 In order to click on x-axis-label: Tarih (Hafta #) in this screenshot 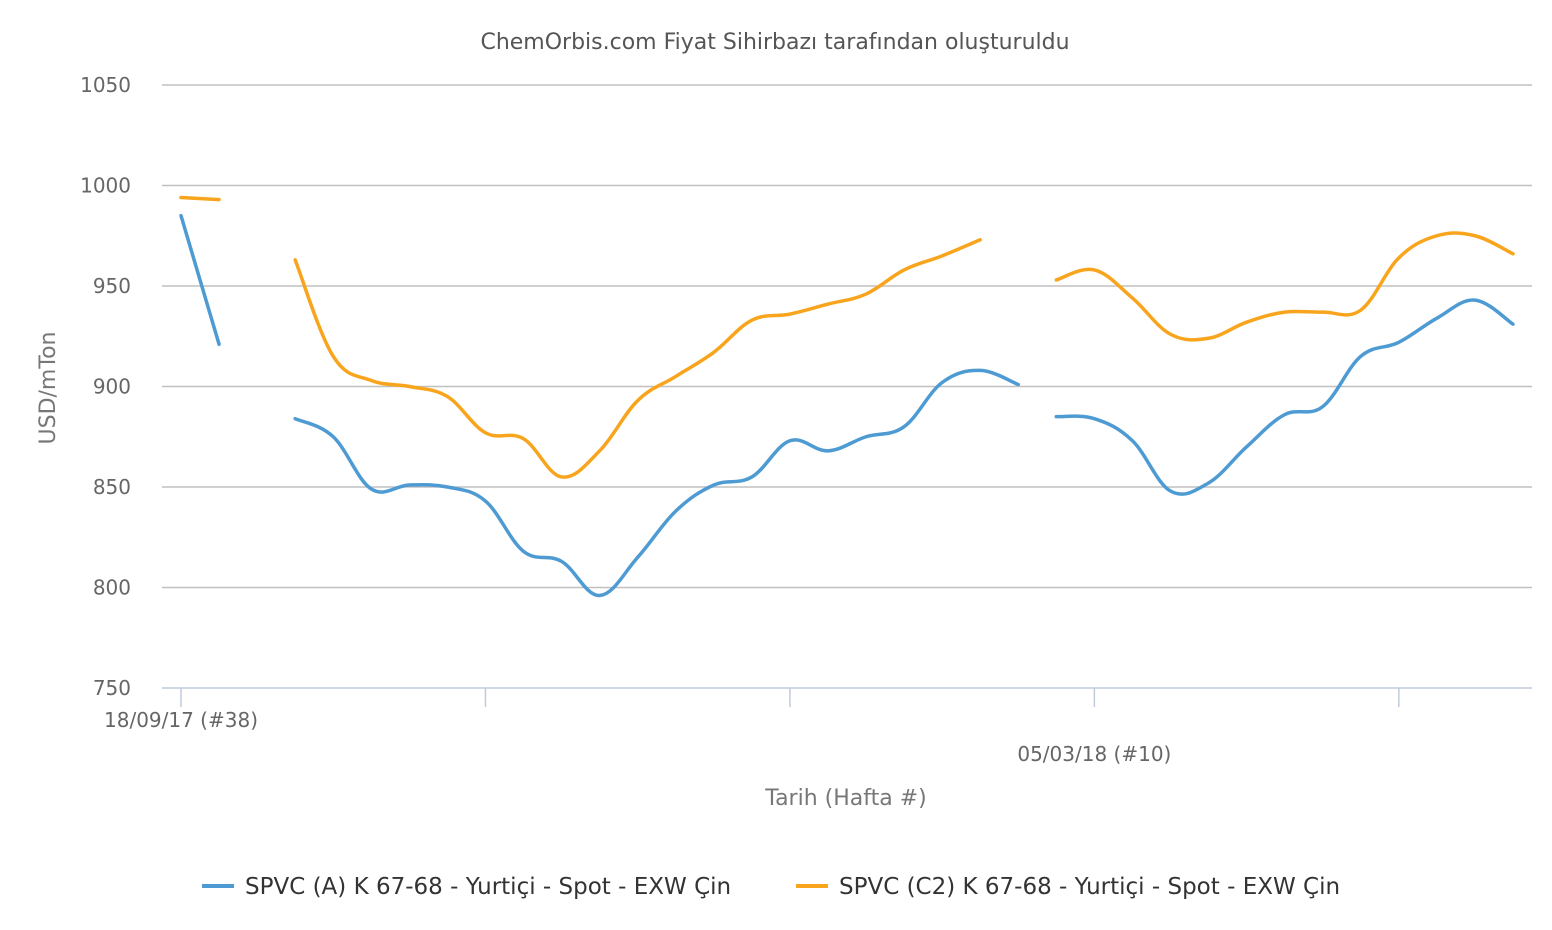, I will do `click(845, 798)`.